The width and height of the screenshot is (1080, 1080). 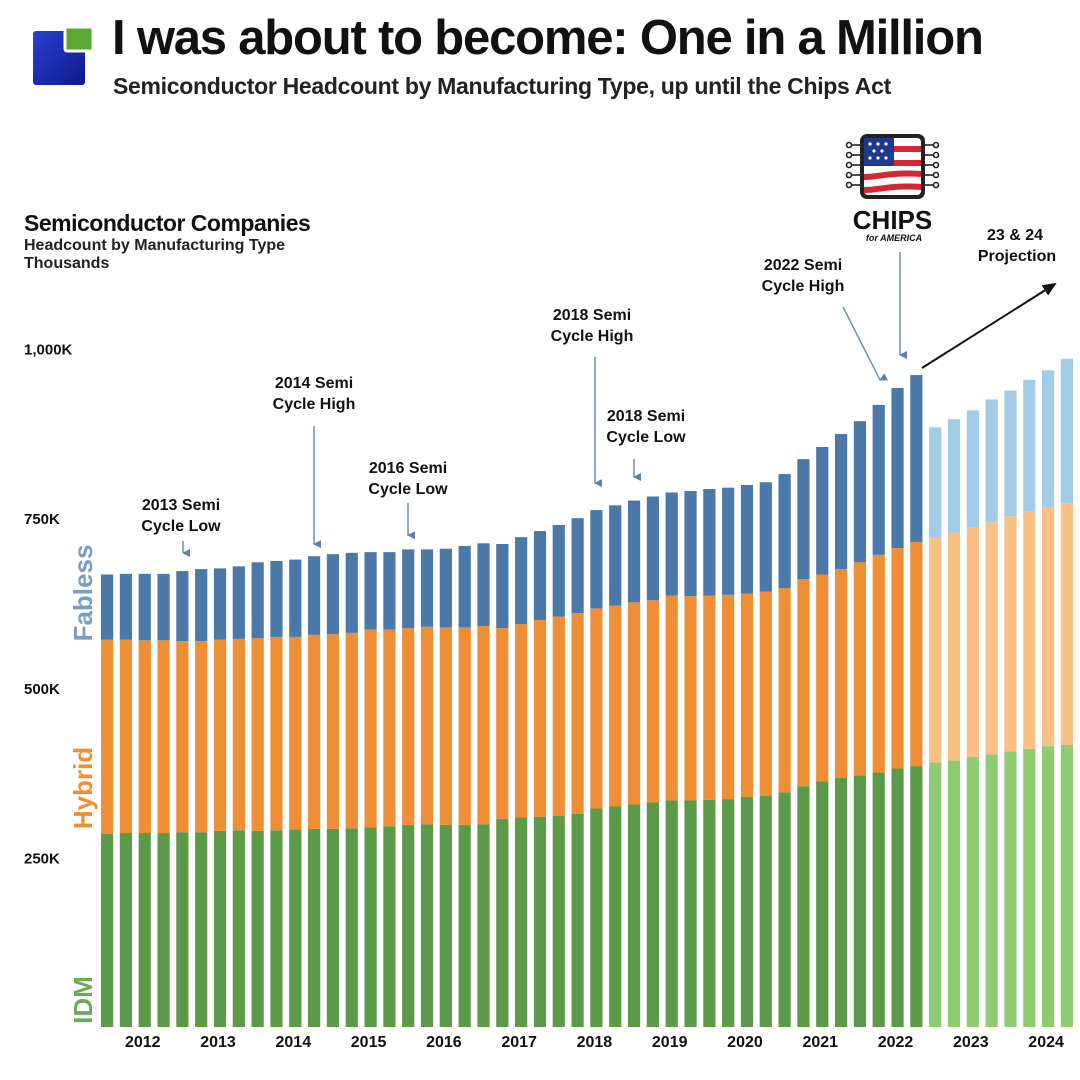 What do you see at coordinates (67, 263) in the screenshot?
I see `chart-heading-line3: Thousands` at bounding box center [67, 263].